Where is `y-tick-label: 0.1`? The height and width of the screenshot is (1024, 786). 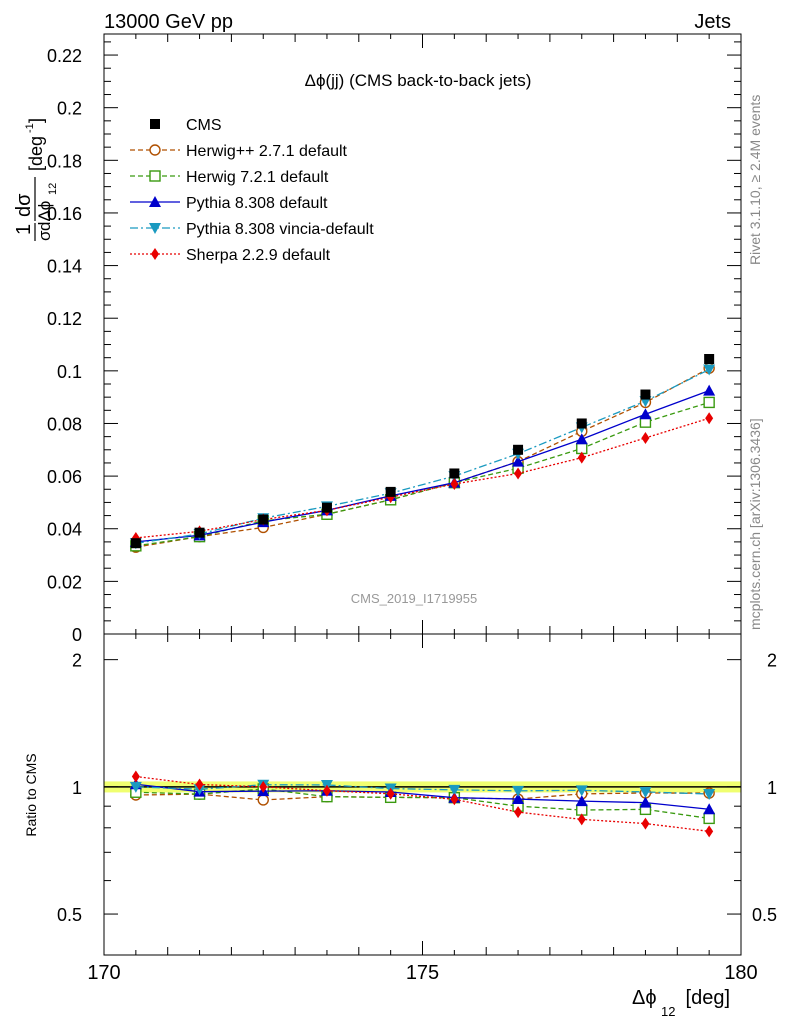 y-tick-label: 0.1 is located at coordinates (69, 372).